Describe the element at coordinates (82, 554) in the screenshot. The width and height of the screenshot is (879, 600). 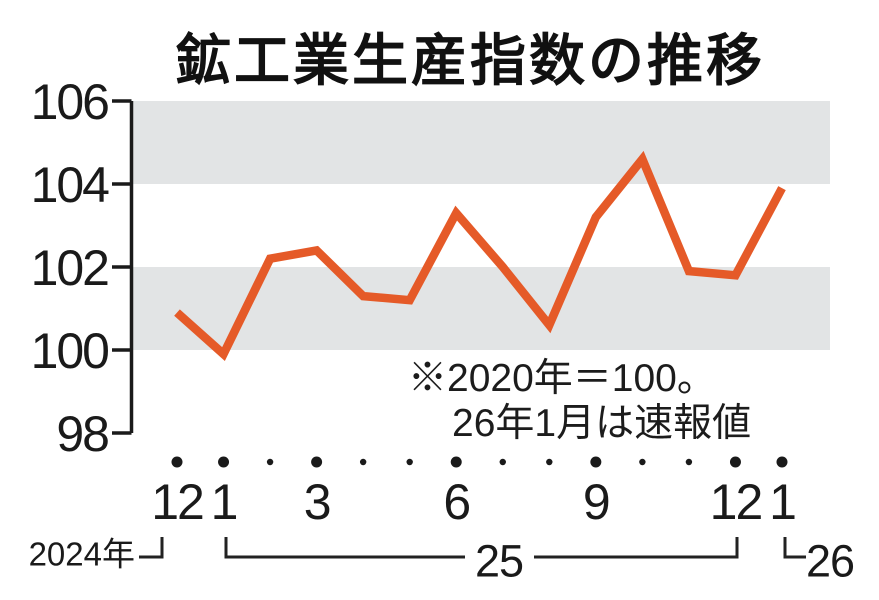
I see `year-label-2024: 2024年` at that location.